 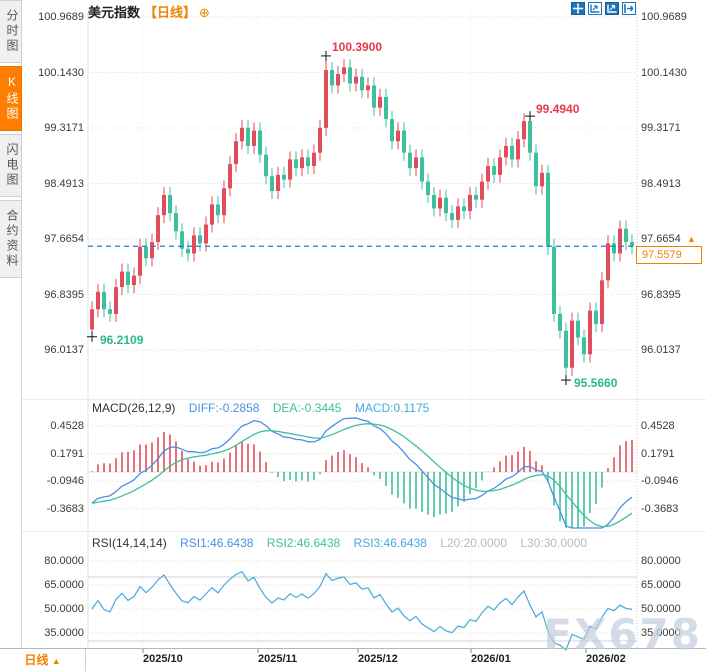 I want to click on period-selector-label: 日线, so click(x=36, y=660).